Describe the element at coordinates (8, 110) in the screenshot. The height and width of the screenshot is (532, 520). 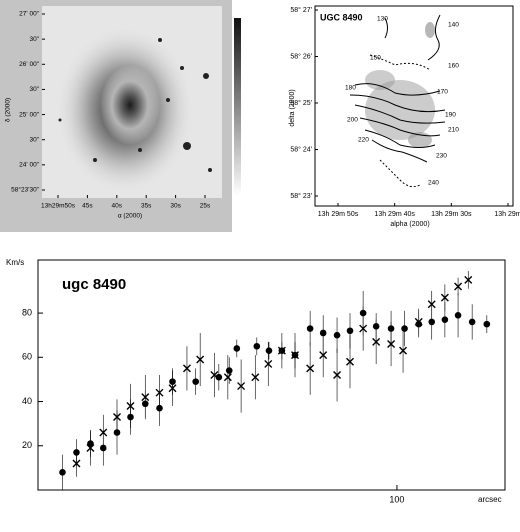
I see `y-axis-label: δ (2000)` at that location.